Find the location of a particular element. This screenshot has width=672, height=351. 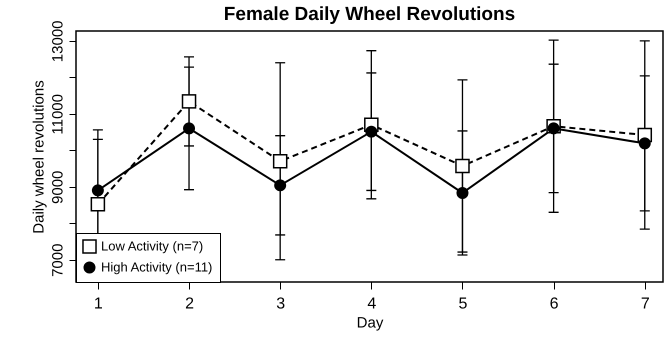

x-tick-label: 4 is located at coordinates (371, 304).